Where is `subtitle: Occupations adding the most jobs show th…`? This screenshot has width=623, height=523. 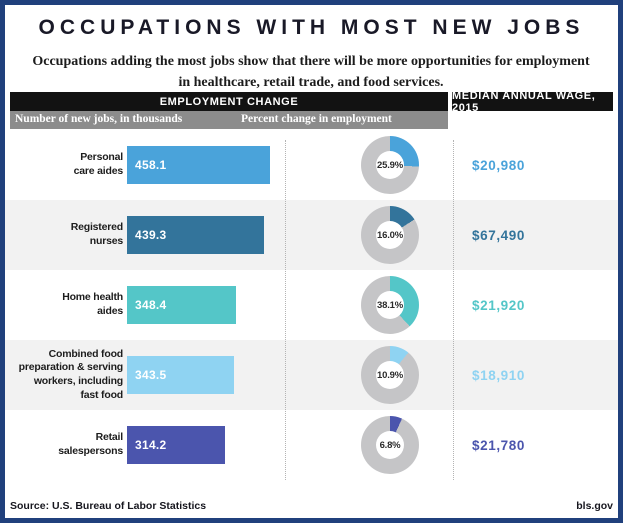
subtitle: Occupations adding the most jobs show th… is located at coordinates (311, 72).